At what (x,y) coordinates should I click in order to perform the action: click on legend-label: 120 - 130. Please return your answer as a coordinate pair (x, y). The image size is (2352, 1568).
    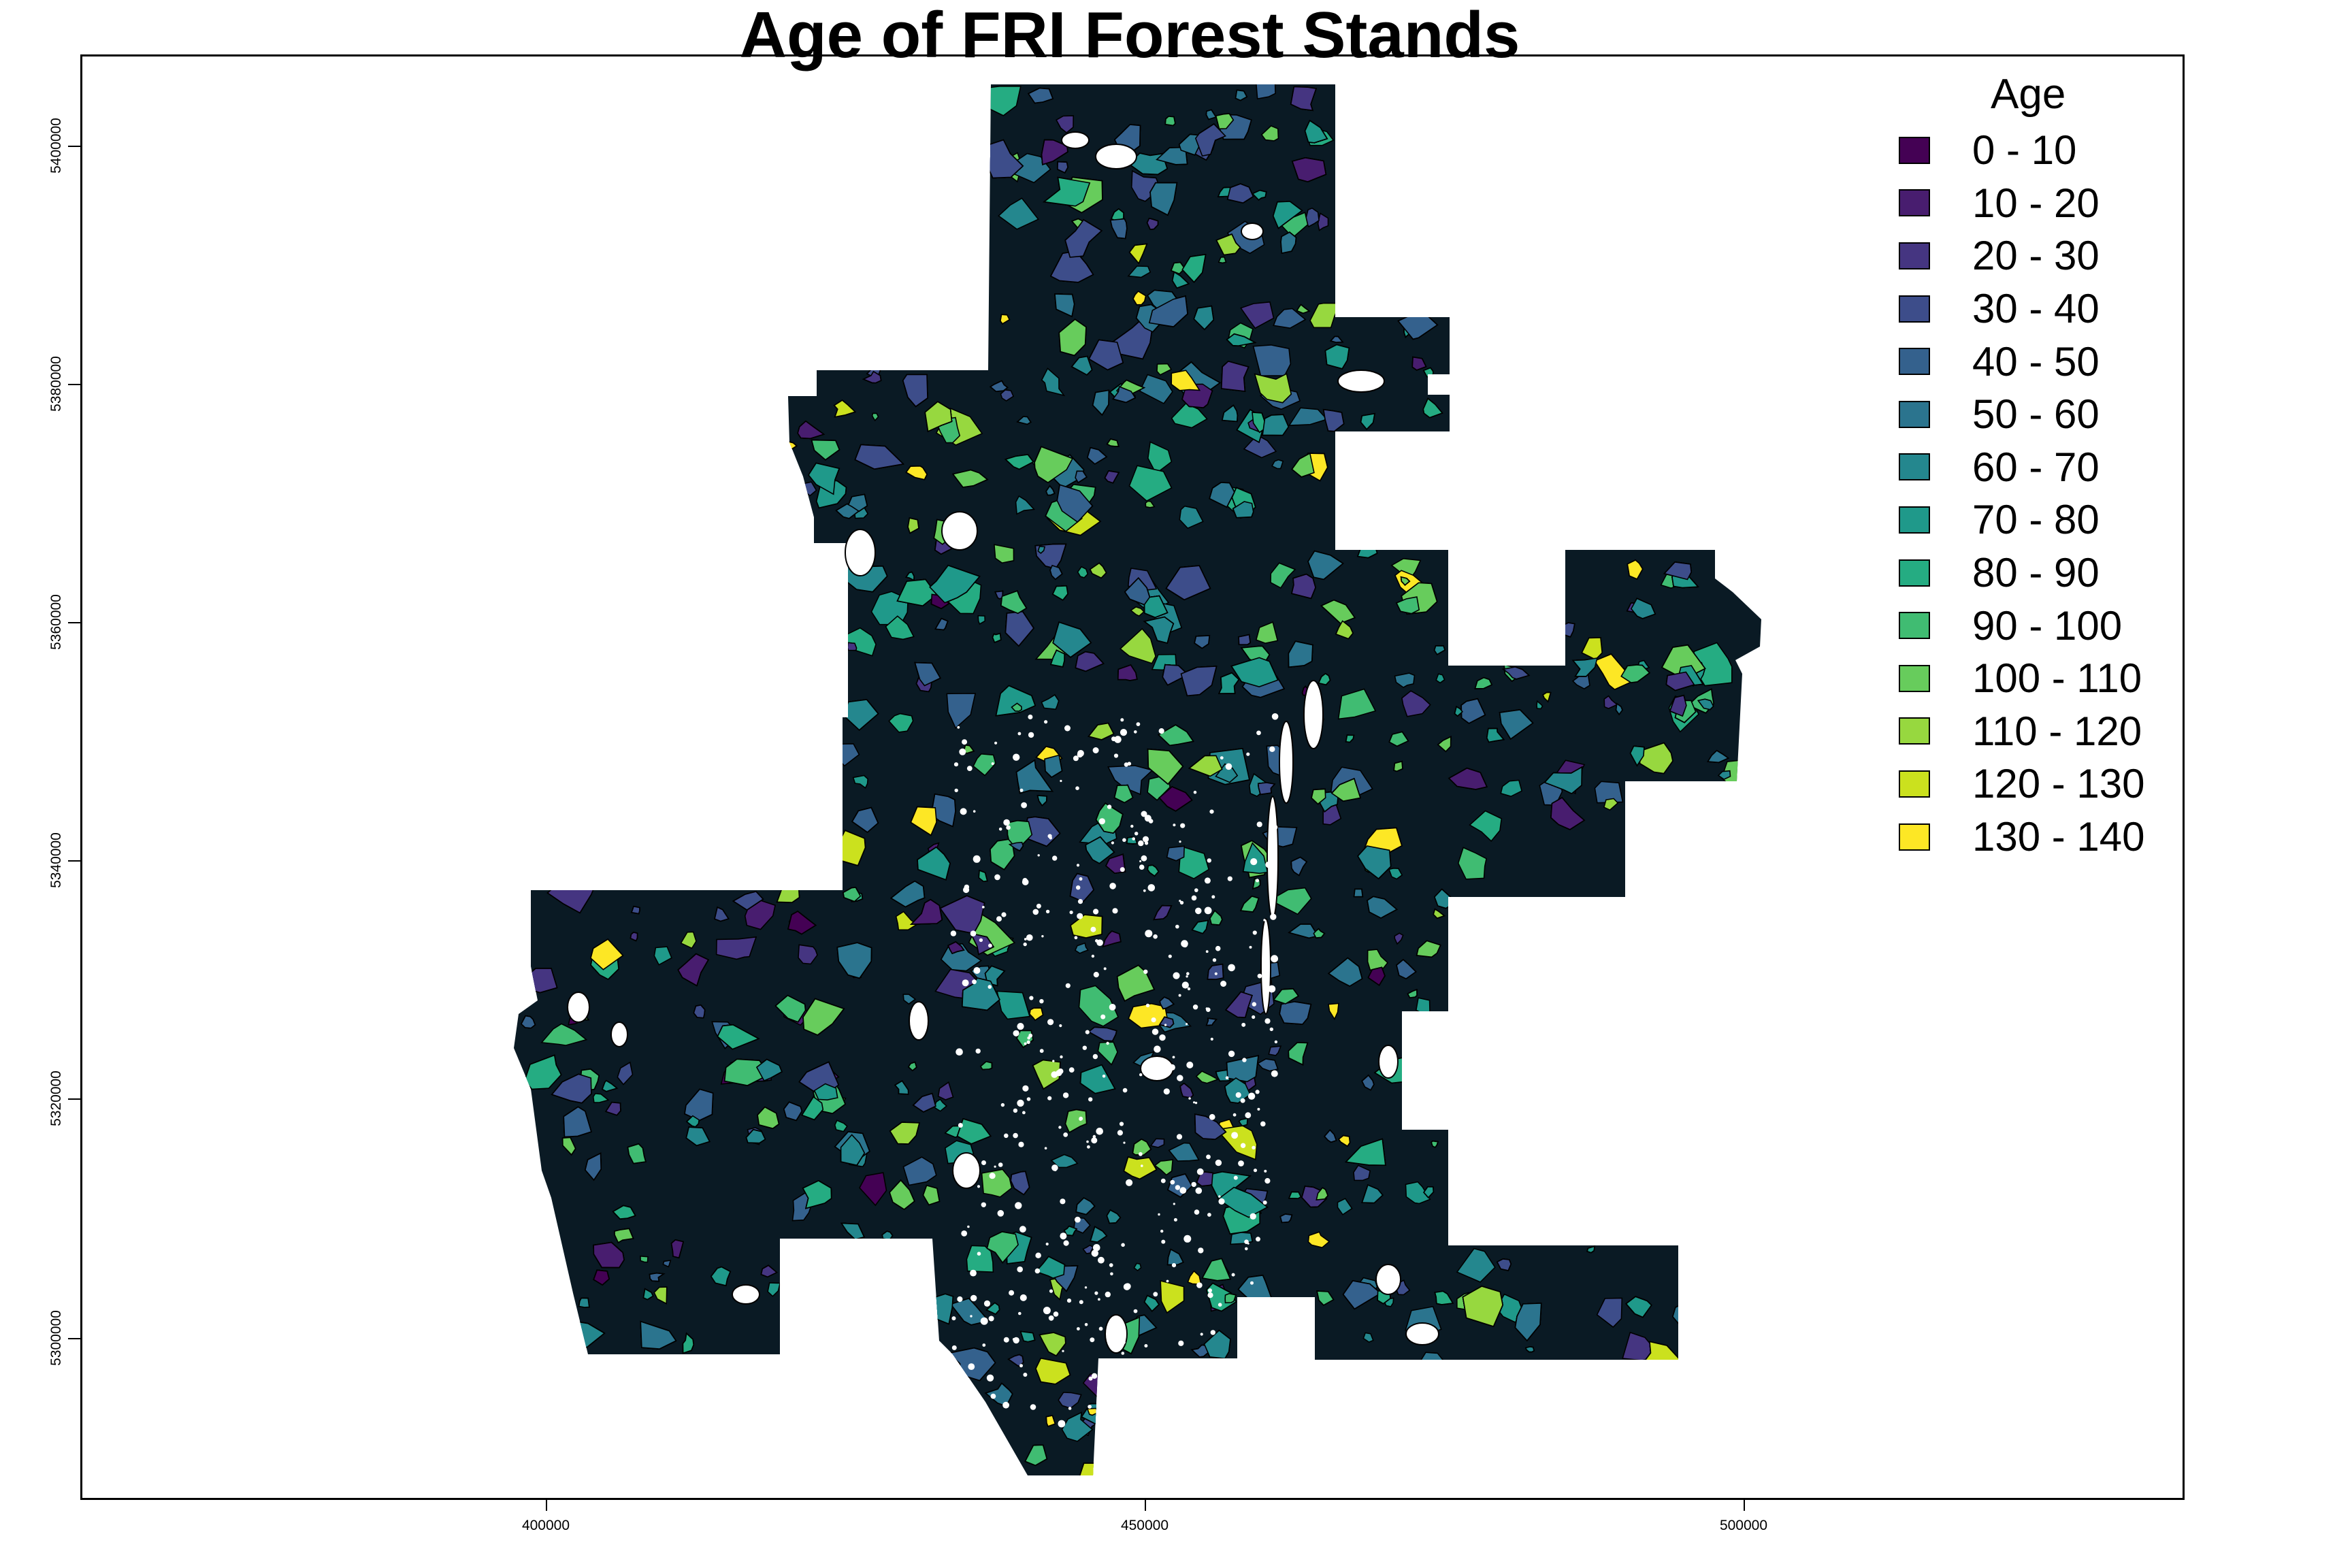
    Looking at the image, I should click on (2059, 784).